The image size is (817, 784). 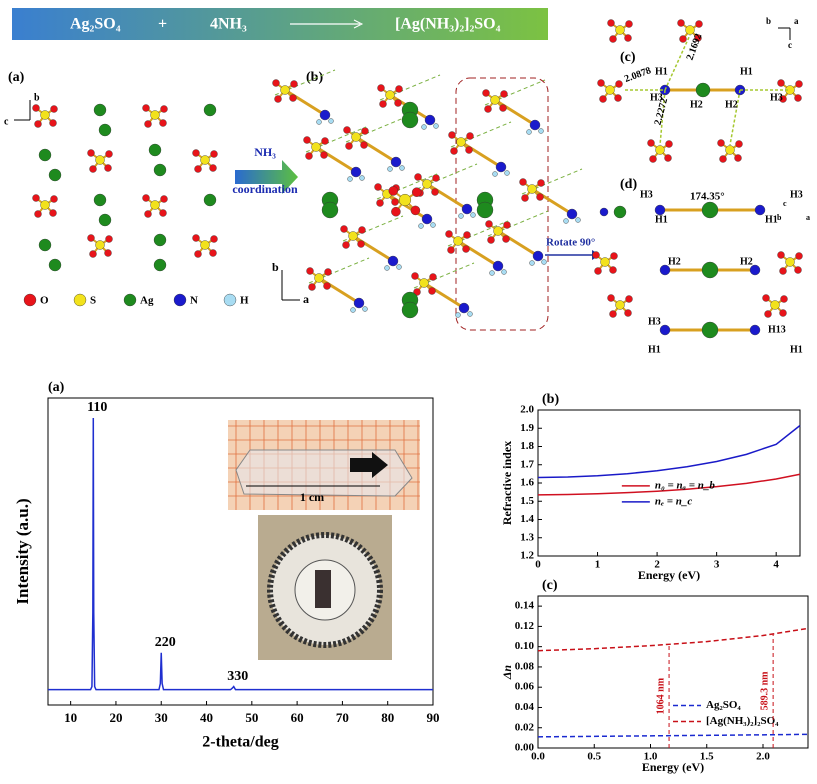 I want to click on x-tick-label: 90, so click(x=433, y=717).